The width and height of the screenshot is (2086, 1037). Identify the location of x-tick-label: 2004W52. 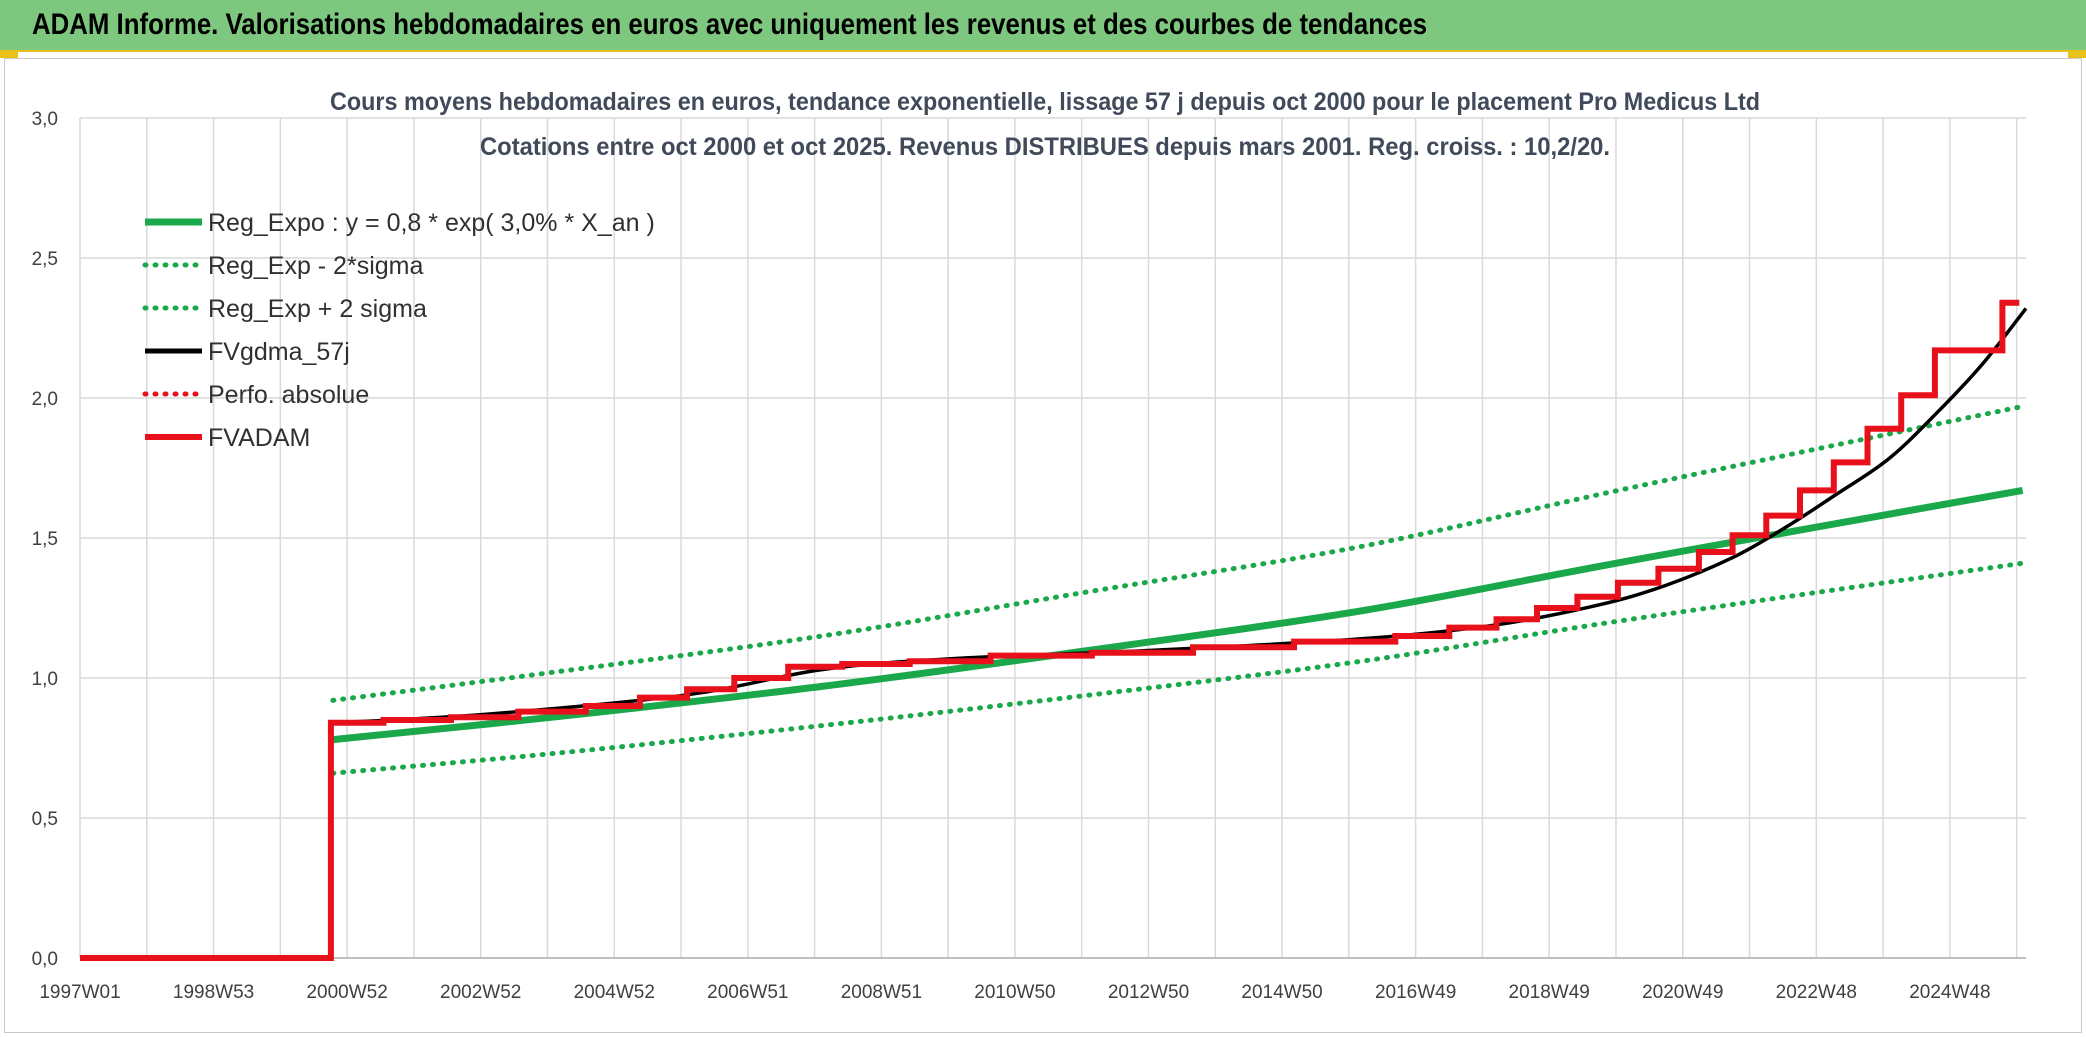
(614, 992).